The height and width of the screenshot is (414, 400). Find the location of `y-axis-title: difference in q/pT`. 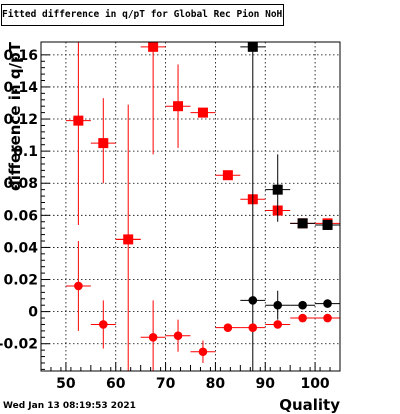

y-axis-title: difference in q/pT is located at coordinates (15, 116).